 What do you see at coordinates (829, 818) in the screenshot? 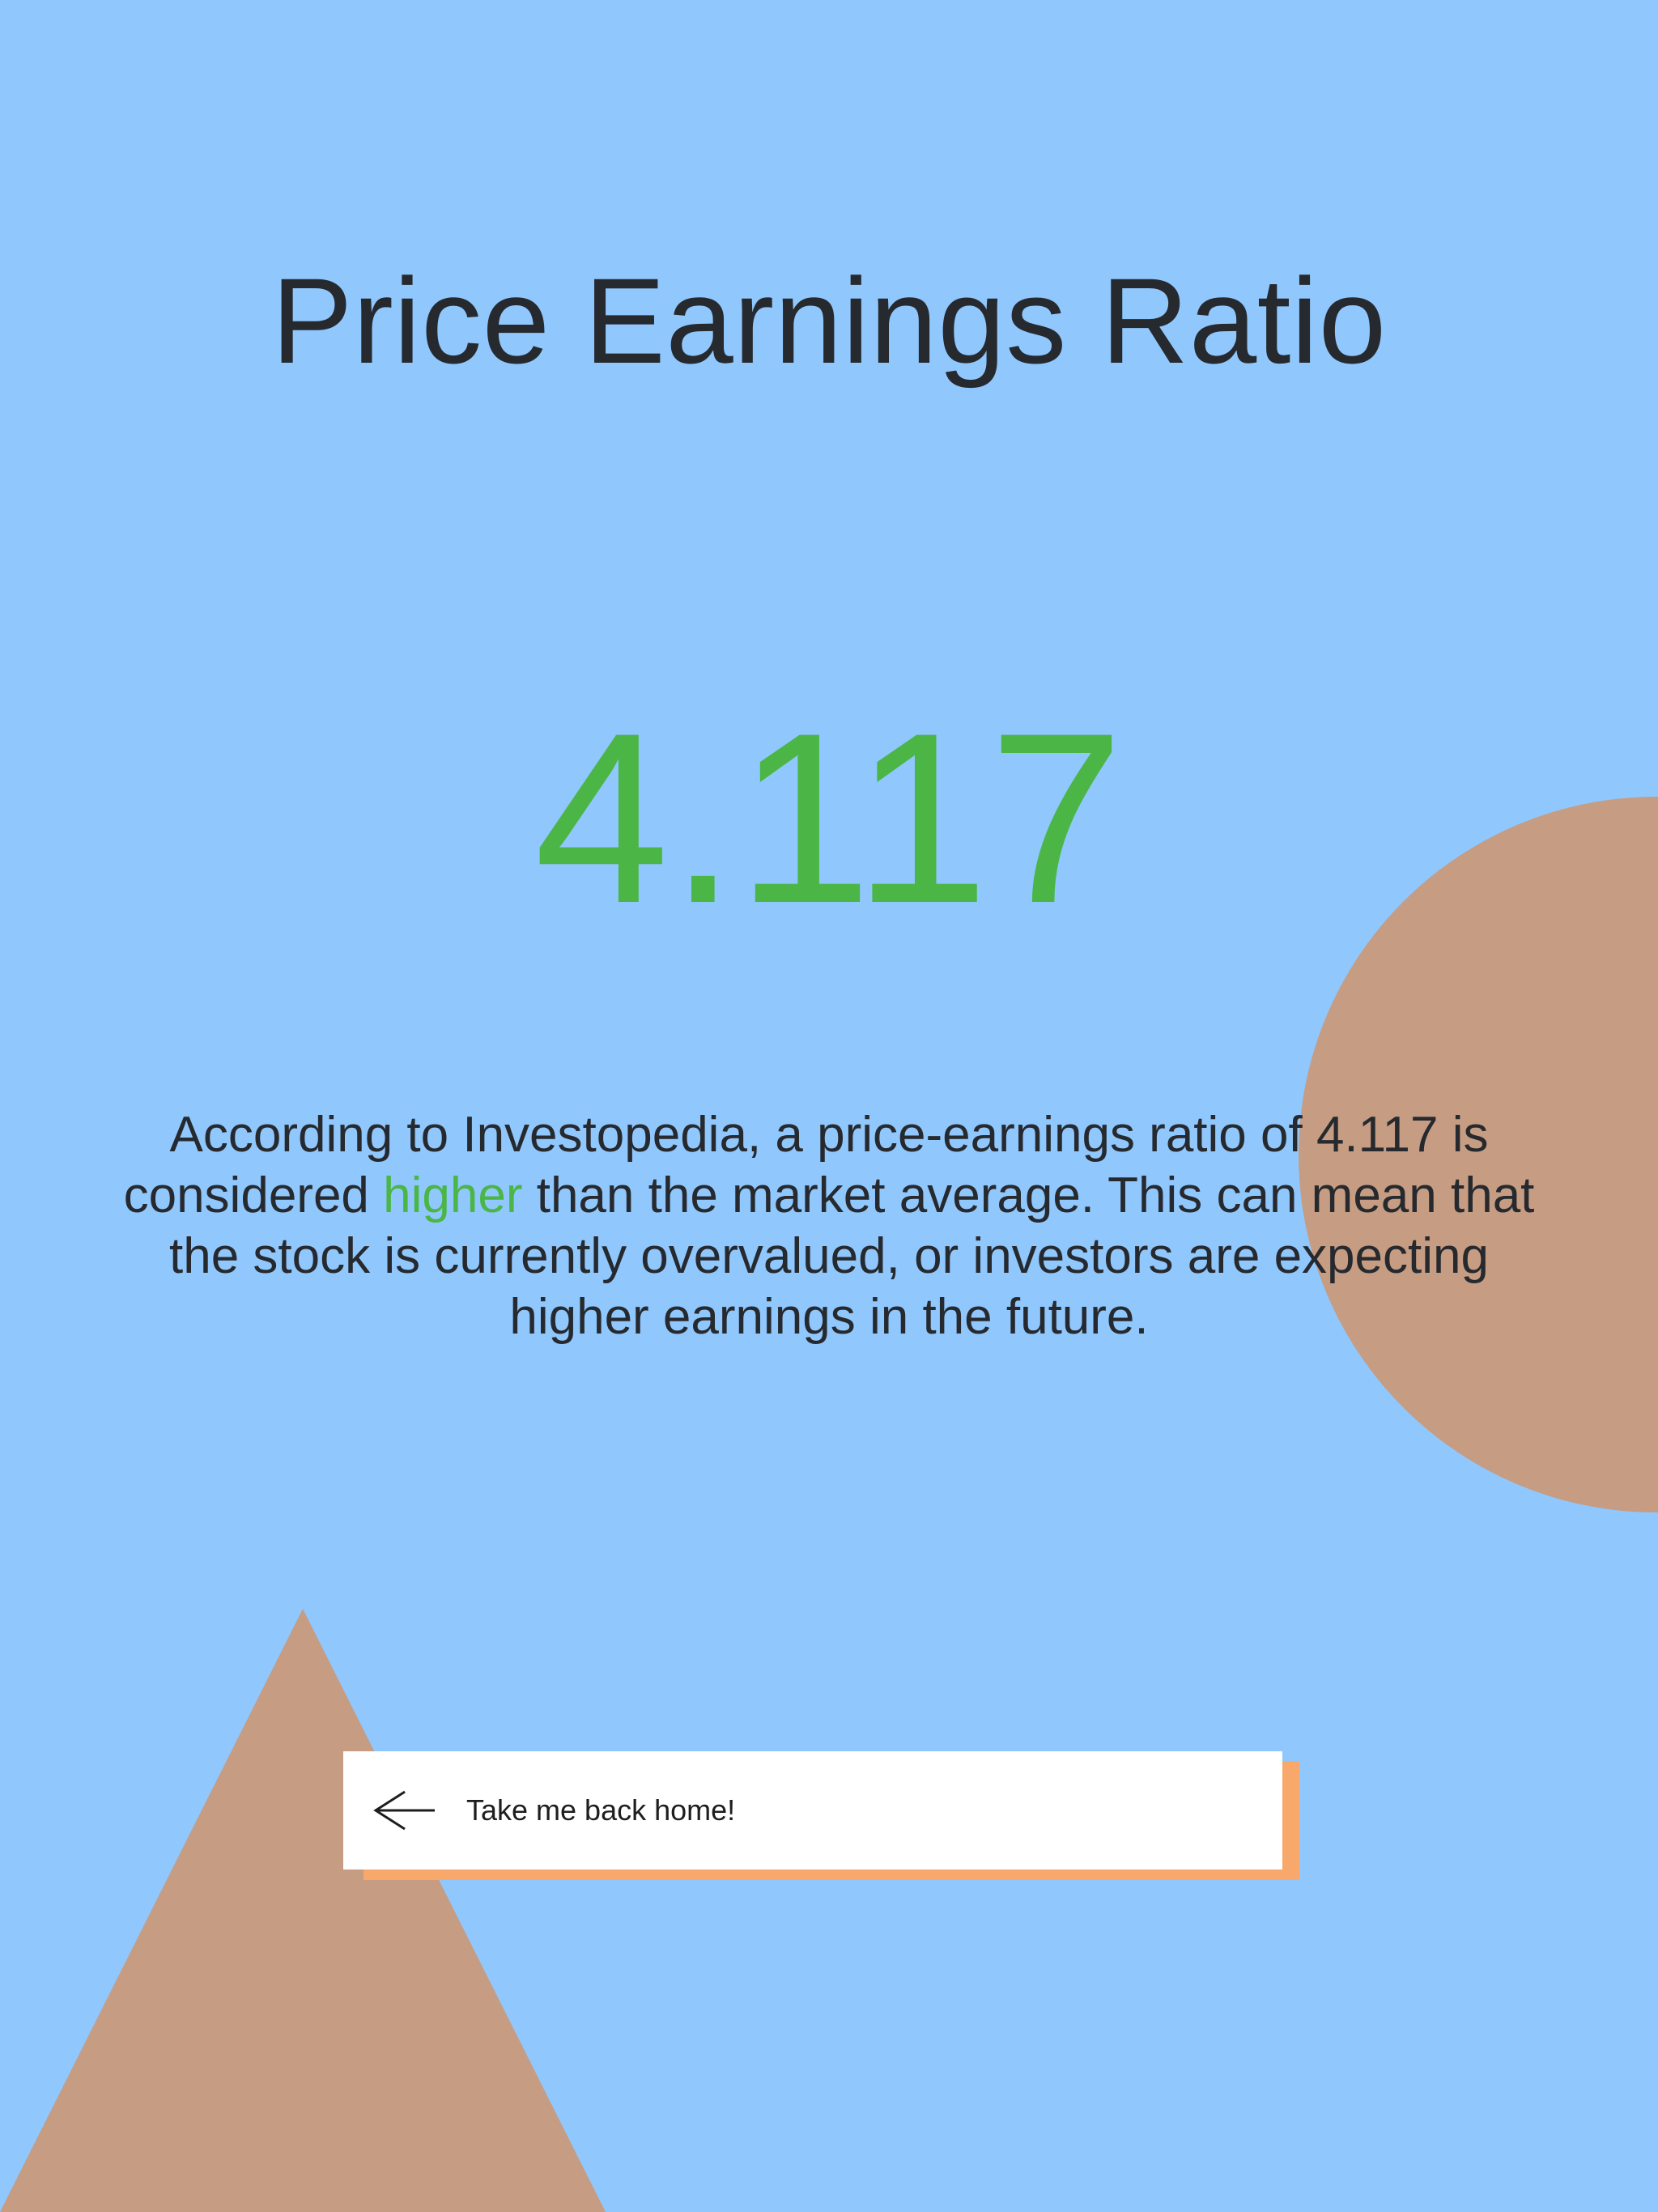
I see `pe-ratio-value: 4.117` at bounding box center [829, 818].